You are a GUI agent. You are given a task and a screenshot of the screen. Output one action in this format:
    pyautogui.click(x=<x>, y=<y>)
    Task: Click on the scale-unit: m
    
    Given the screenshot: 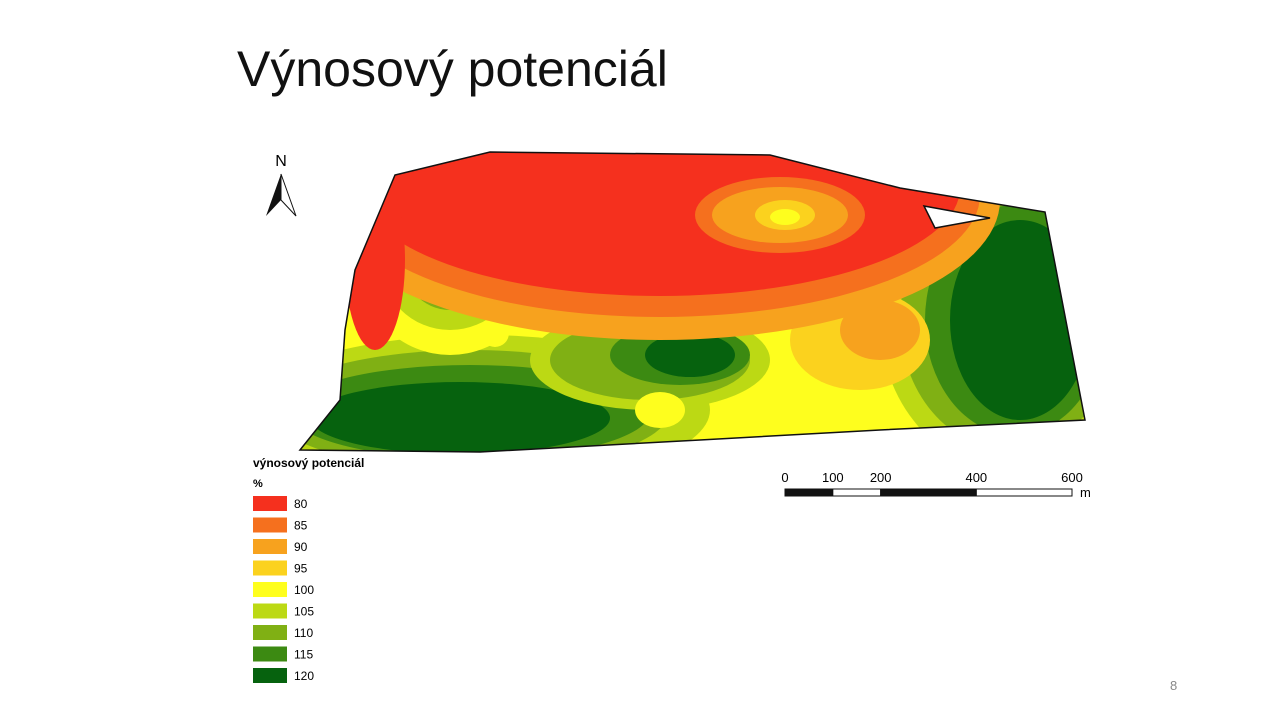 What is the action you would take?
    pyautogui.click(x=1085, y=492)
    